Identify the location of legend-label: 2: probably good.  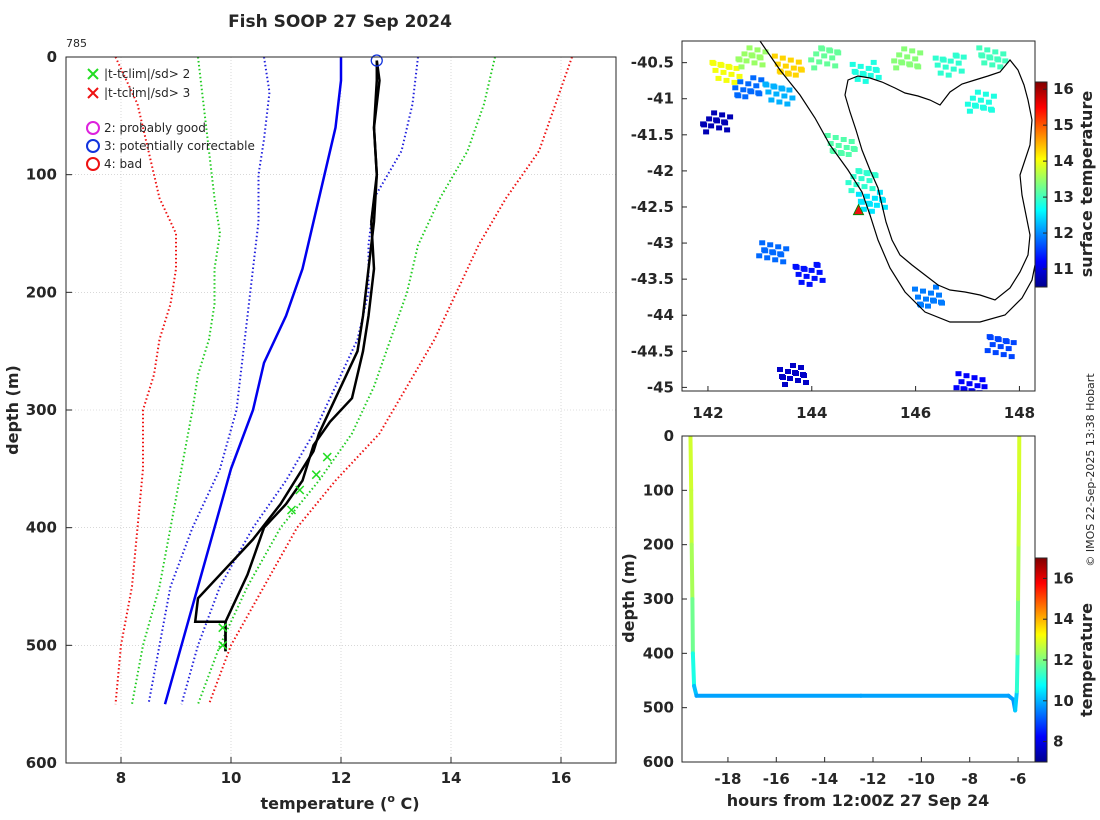
(155, 128).